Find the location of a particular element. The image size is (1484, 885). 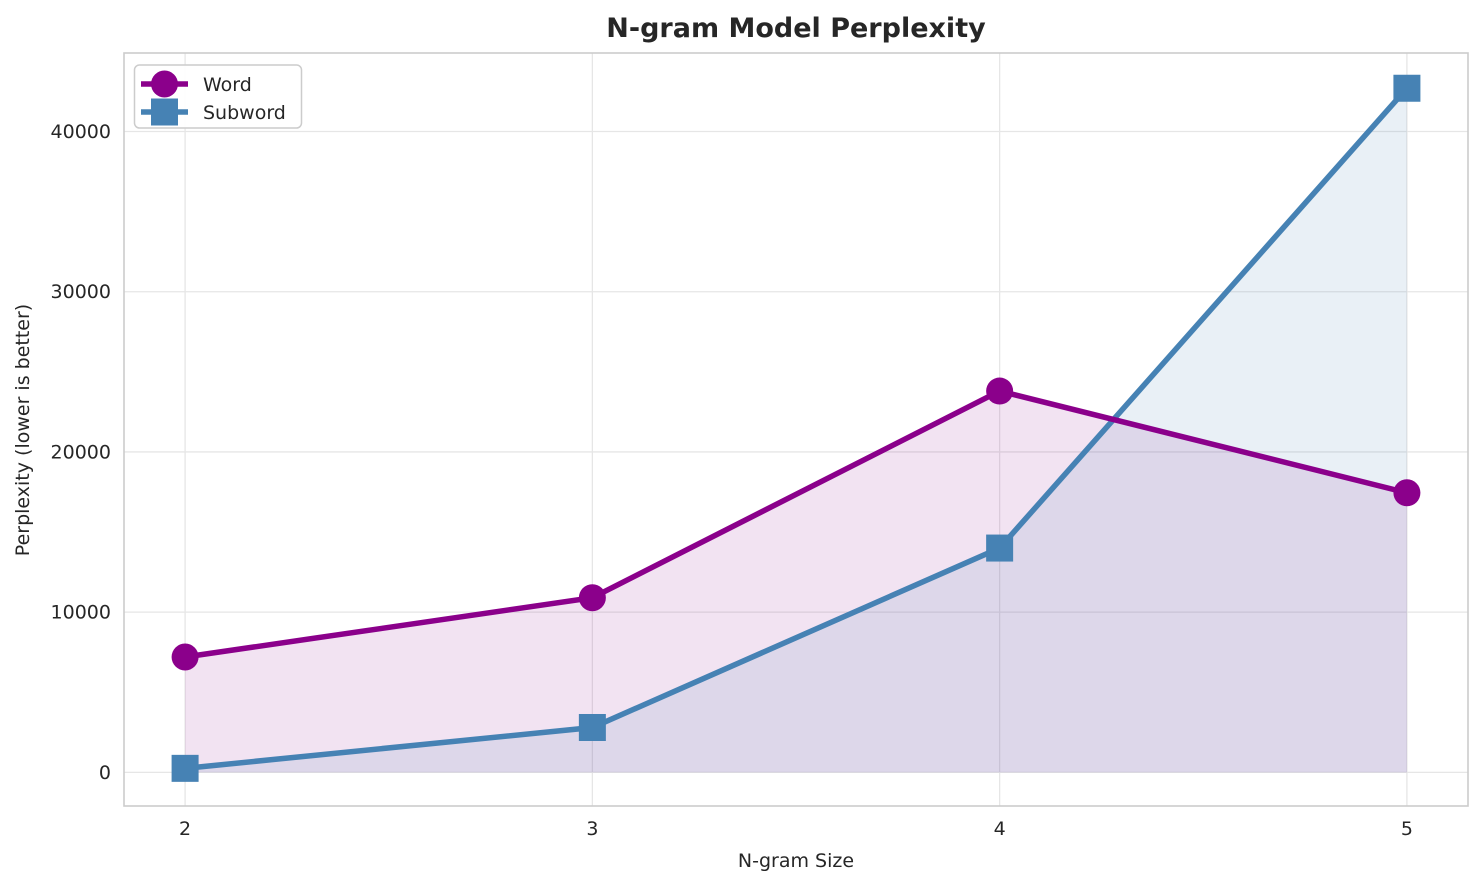

y-tick-label: 0 is located at coordinates (105, 773).